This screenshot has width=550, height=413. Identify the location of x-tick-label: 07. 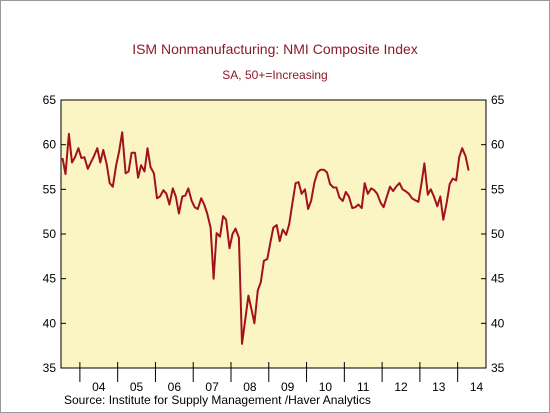
(212, 387).